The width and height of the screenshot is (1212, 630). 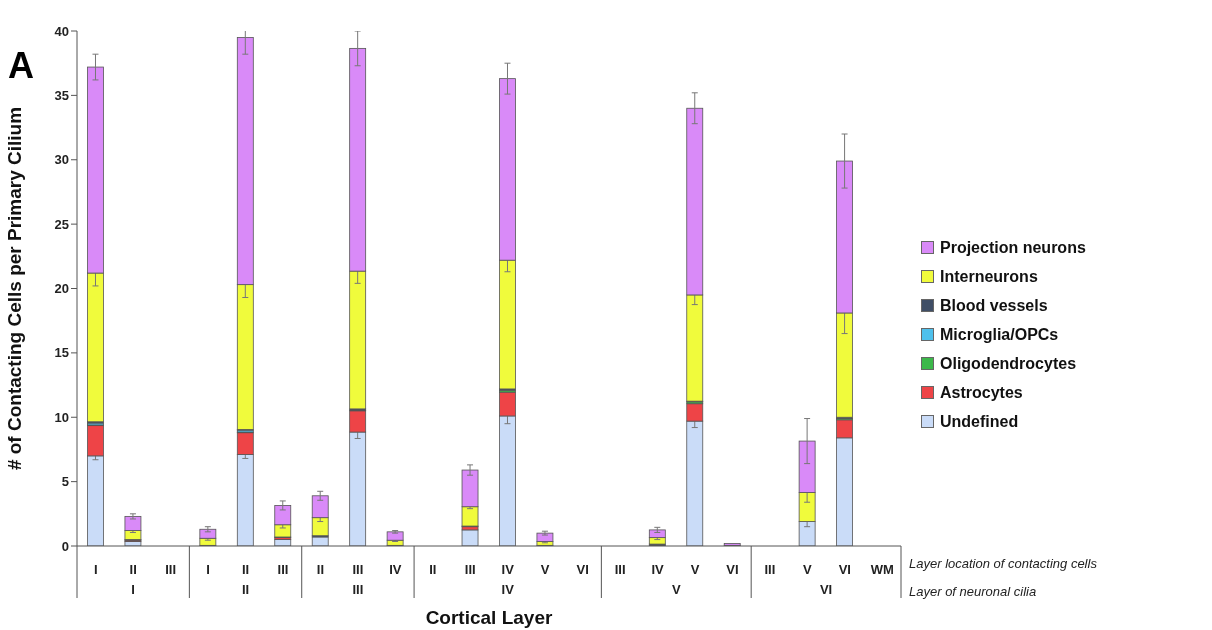 I want to click on text: Layer location of contacting cells, so click(x=1003, y=563).